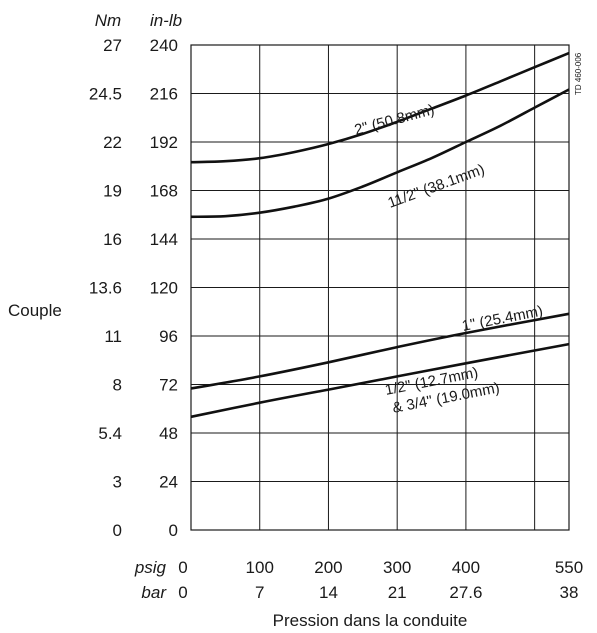  What do you see at coordinates (112, 142) in the screenshot?
I see `y-tick-label-nm: 22` at bounding box center [112, 142].